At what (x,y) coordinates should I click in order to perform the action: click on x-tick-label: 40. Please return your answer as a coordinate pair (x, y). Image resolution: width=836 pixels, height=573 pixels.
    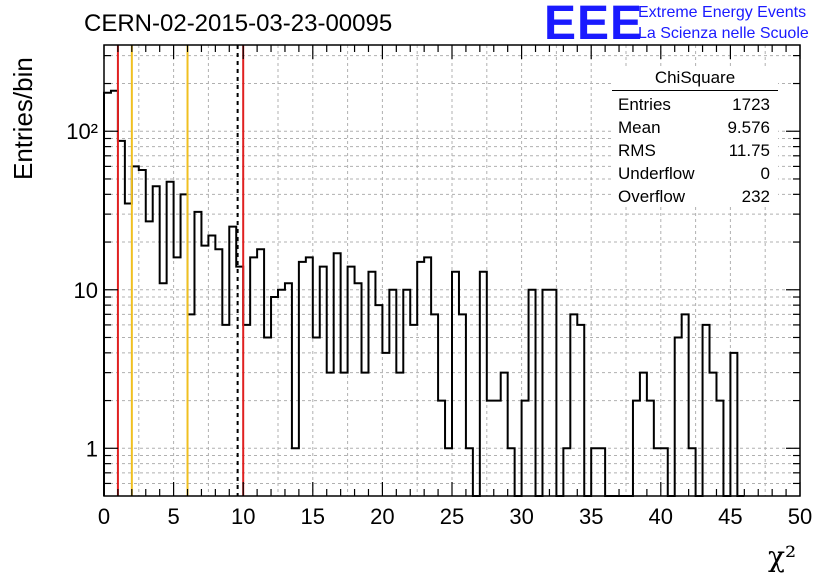
    Looking at the image, I should click on (661, 516).